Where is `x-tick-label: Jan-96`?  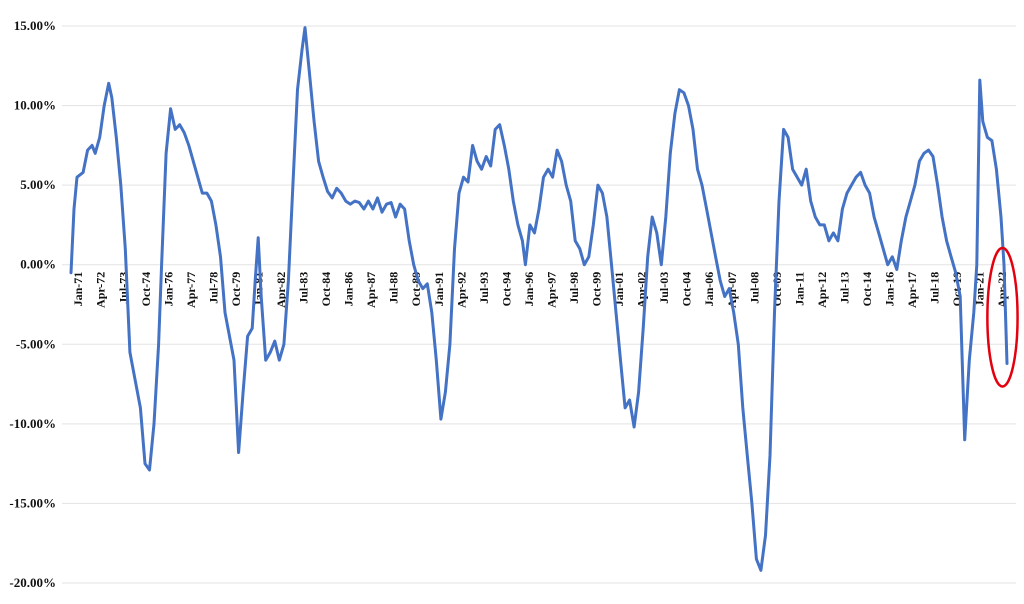 x-tick-label: Jan-96 is located at coordinates (529, 289).